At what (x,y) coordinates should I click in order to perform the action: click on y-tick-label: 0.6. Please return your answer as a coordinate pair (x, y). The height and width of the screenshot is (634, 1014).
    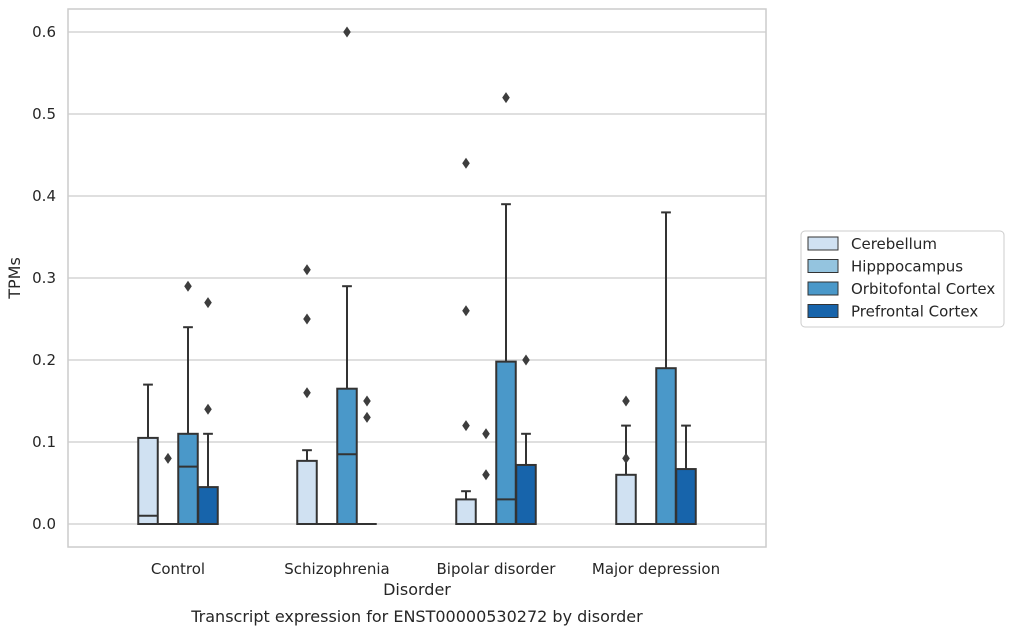
    Looking at the image, I should click on (44, 32).